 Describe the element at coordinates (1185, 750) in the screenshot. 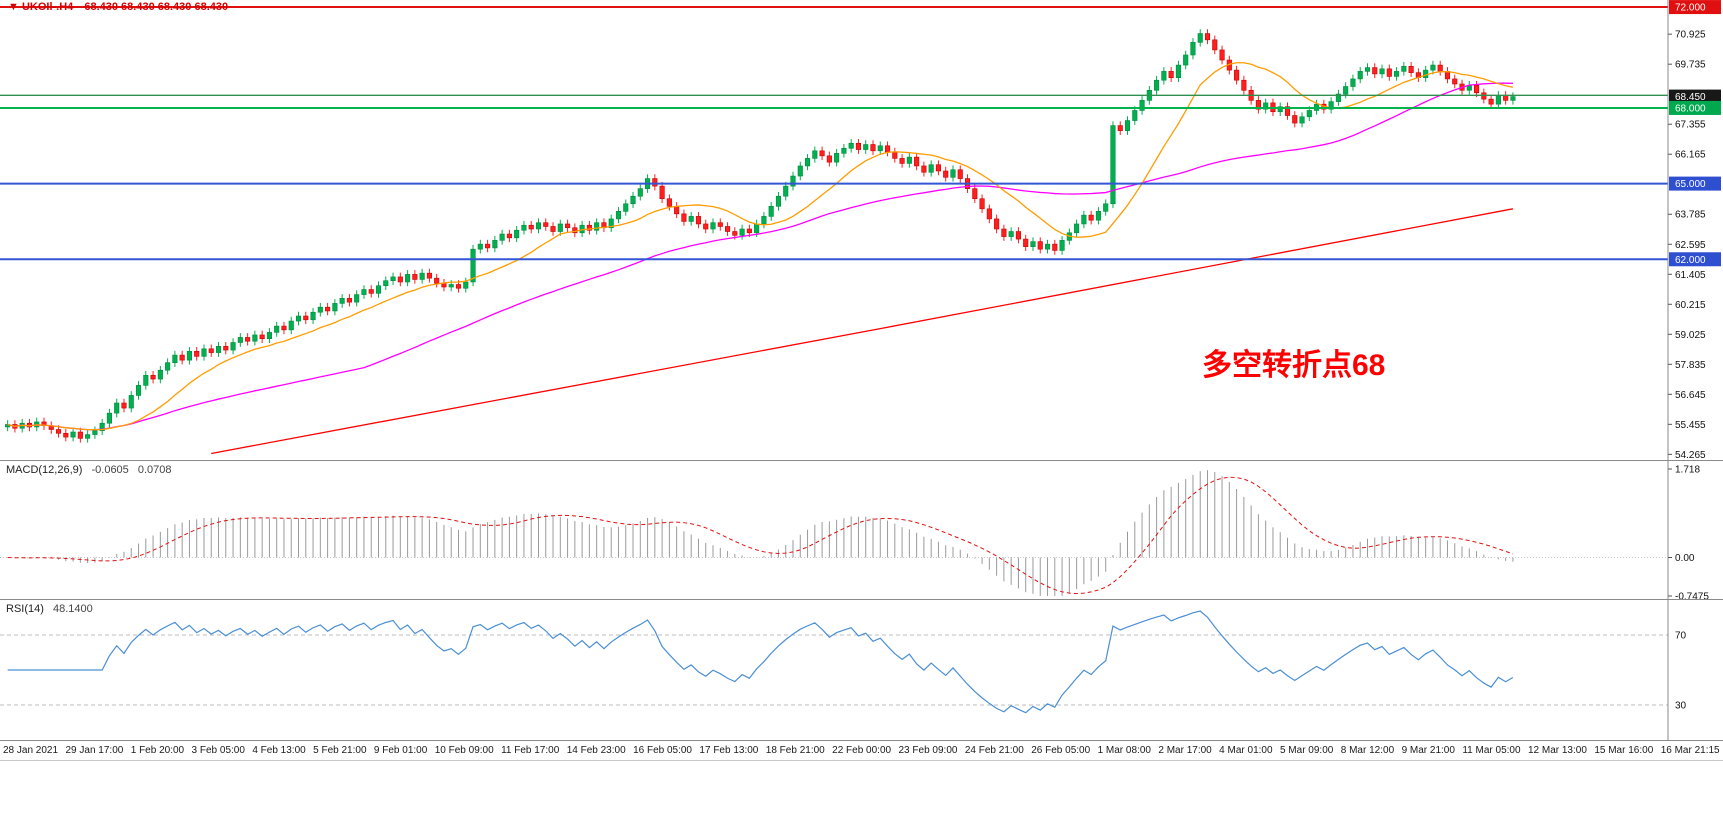

I see `time-label: 2 Mar 17:00` at that location.